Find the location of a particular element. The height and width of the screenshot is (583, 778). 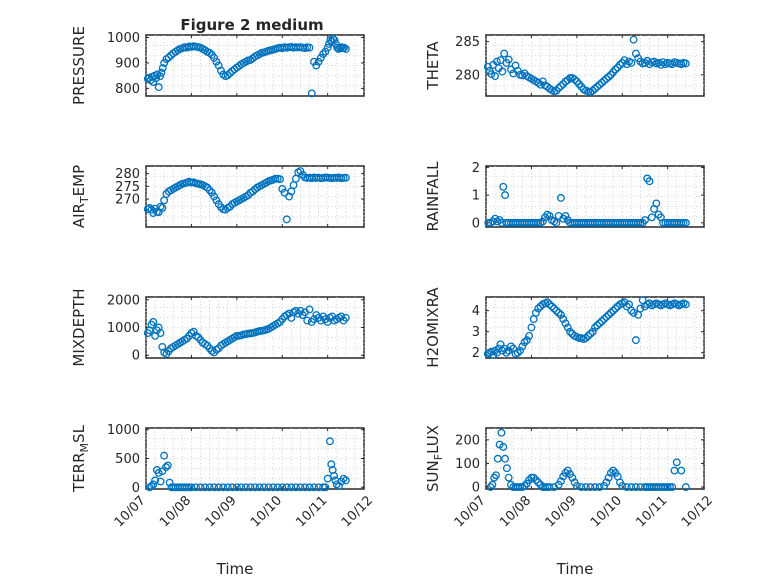

series-rainfall is located at coordinates (587, 200).